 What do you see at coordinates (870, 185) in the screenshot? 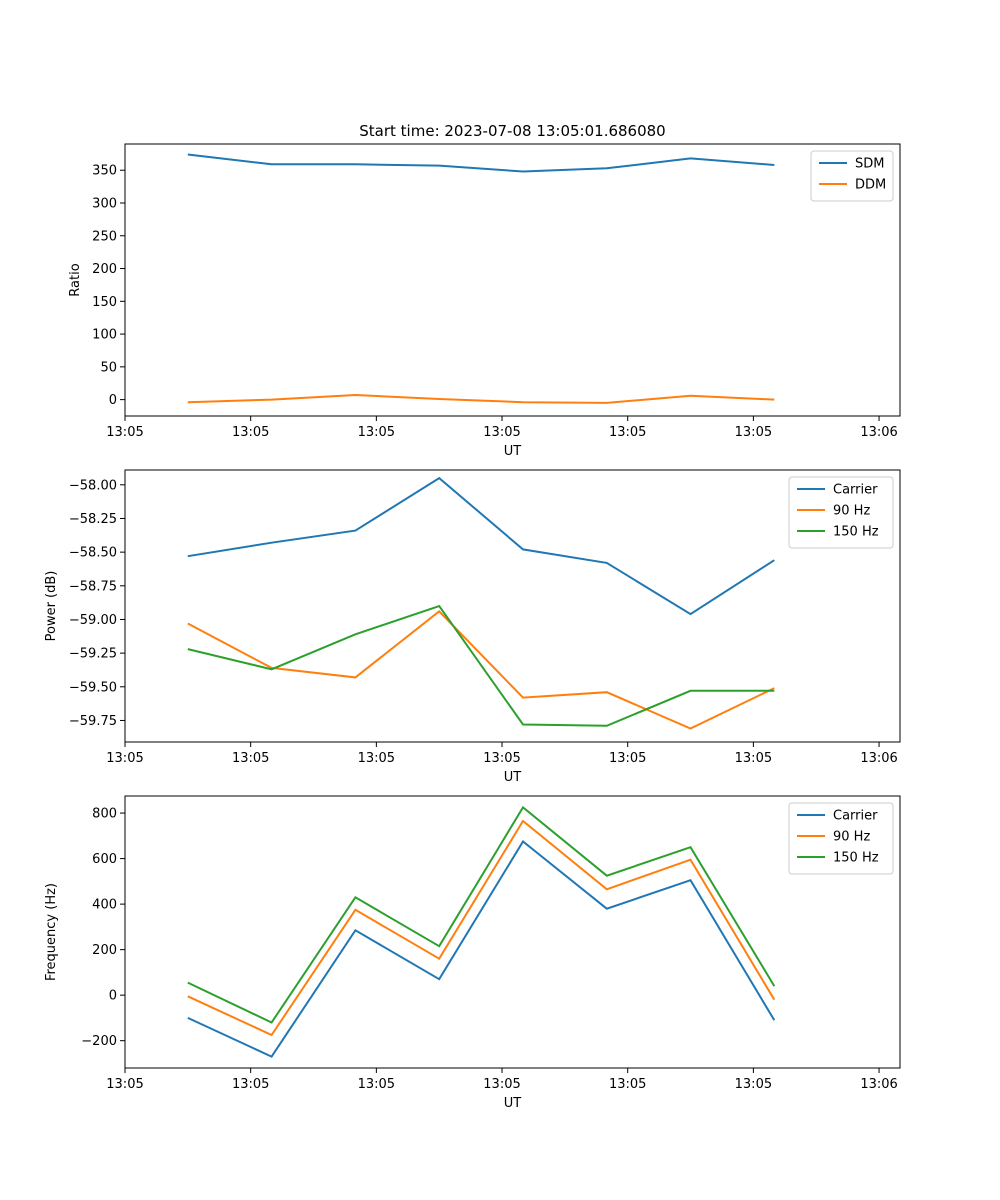
I see `legend-label: DDM` at bounding box center [870, 185].